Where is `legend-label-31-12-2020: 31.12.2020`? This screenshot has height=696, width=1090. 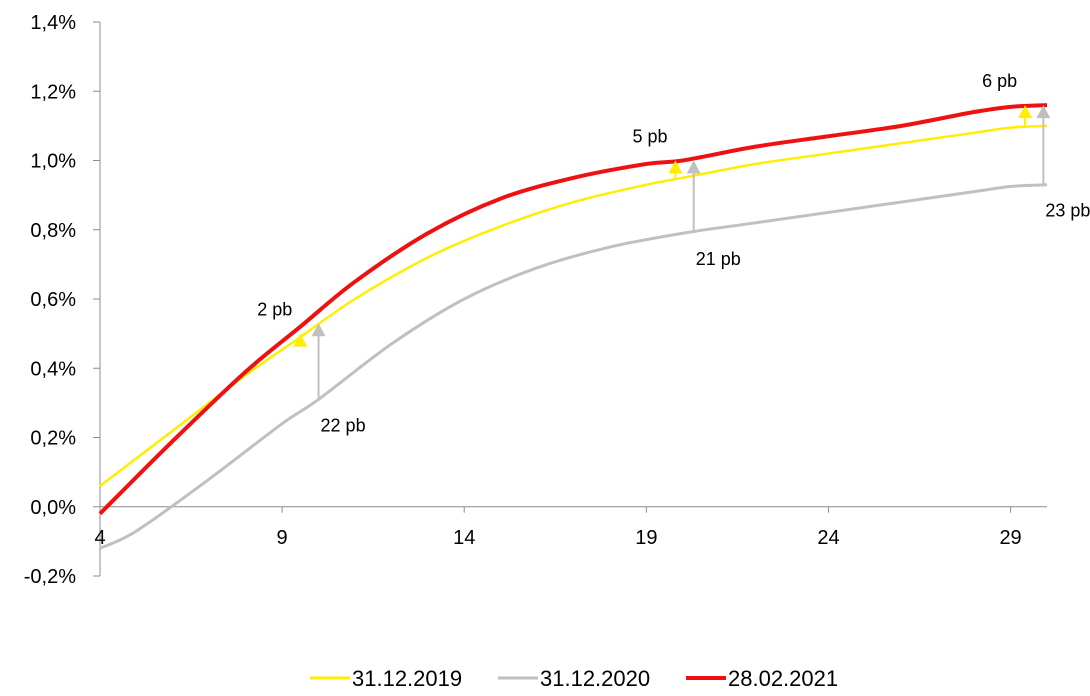 legend-label-31-12-2020: 31.12.2020 is located at coordinates (595, 678).